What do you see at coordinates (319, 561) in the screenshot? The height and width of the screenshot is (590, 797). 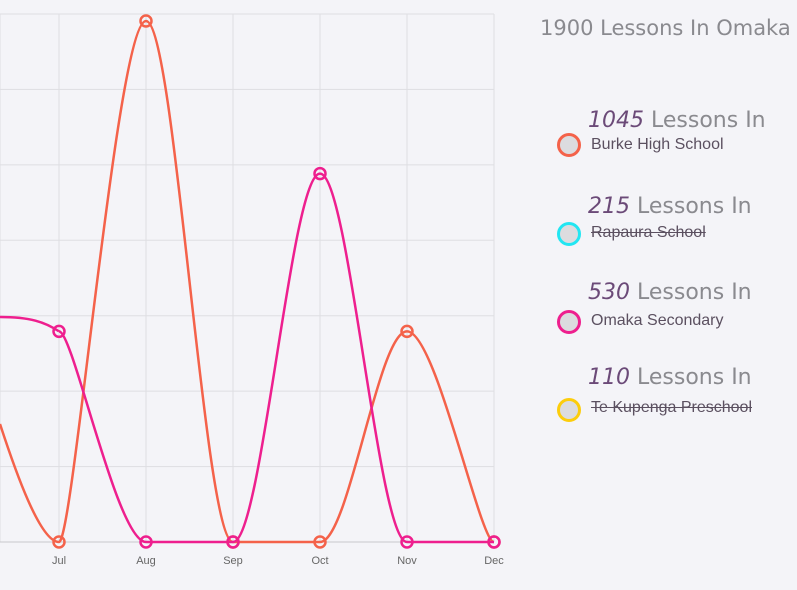 I see `x-tick-label: Oct` at bounding box center [319, 561].